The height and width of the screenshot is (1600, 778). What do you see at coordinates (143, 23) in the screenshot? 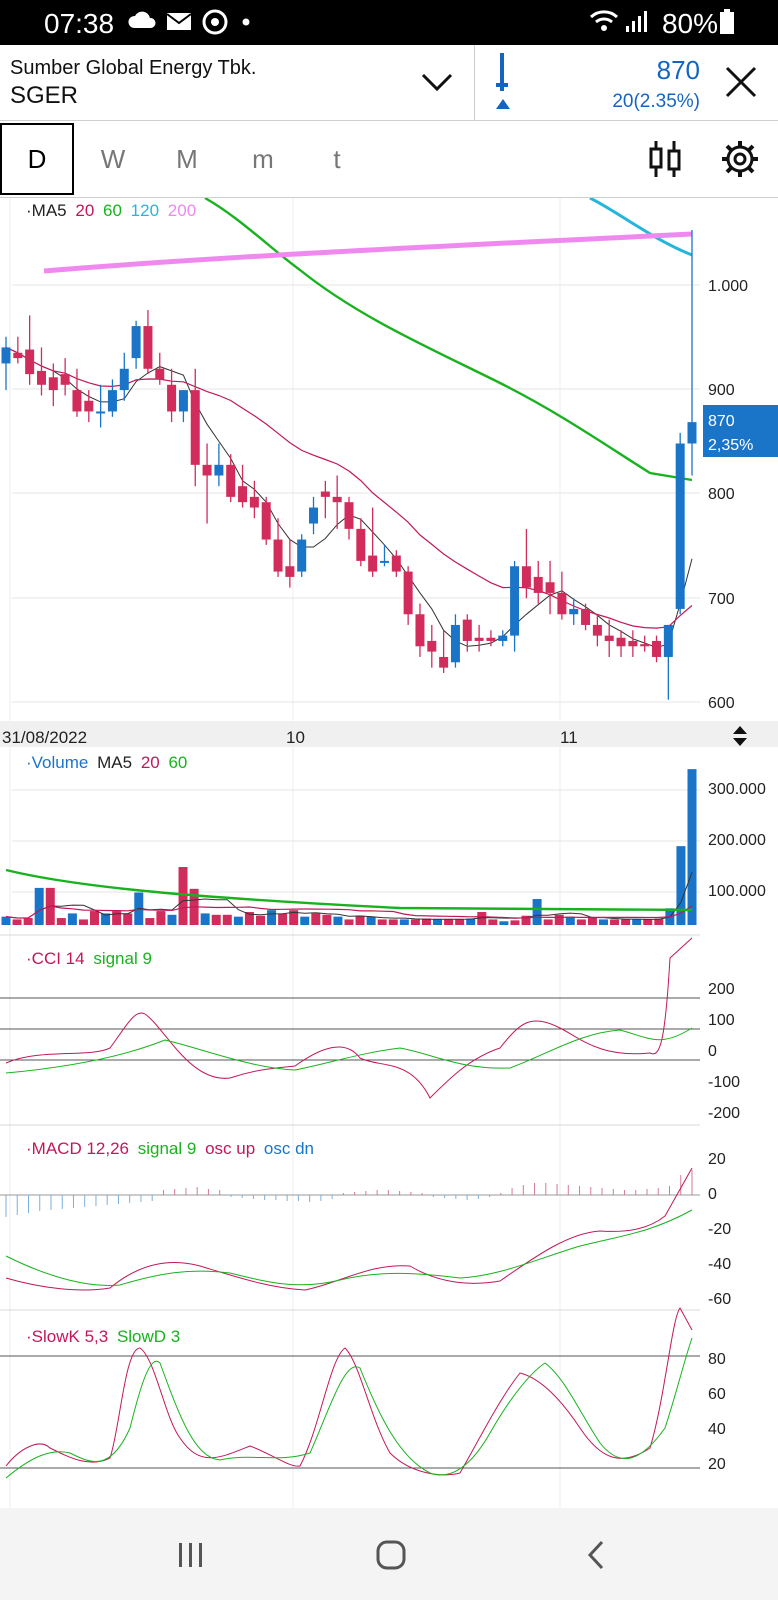
I see `cloud-icon` at bounding box center [143, 23].